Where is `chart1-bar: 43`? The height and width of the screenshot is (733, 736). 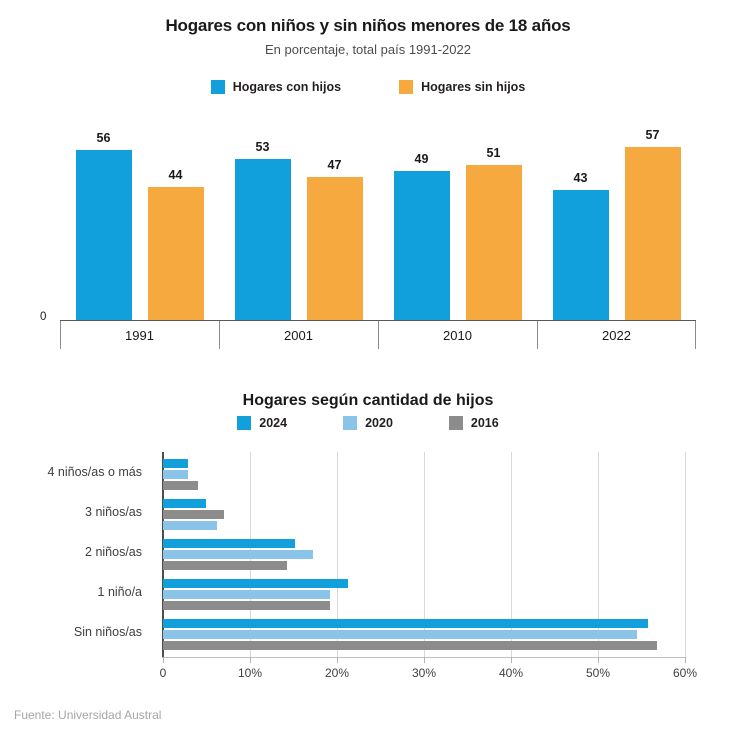 chart1-bar: 43 is located at coordinates (580, 215).